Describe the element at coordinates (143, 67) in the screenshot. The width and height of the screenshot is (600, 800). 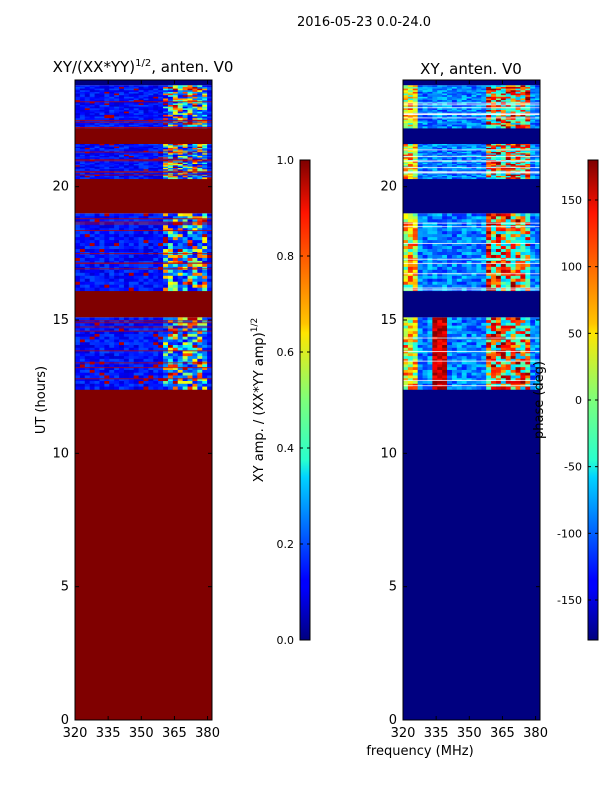
I see `amplitude-title: XY/(XX*YY)1/2, anten. V0` at that location.